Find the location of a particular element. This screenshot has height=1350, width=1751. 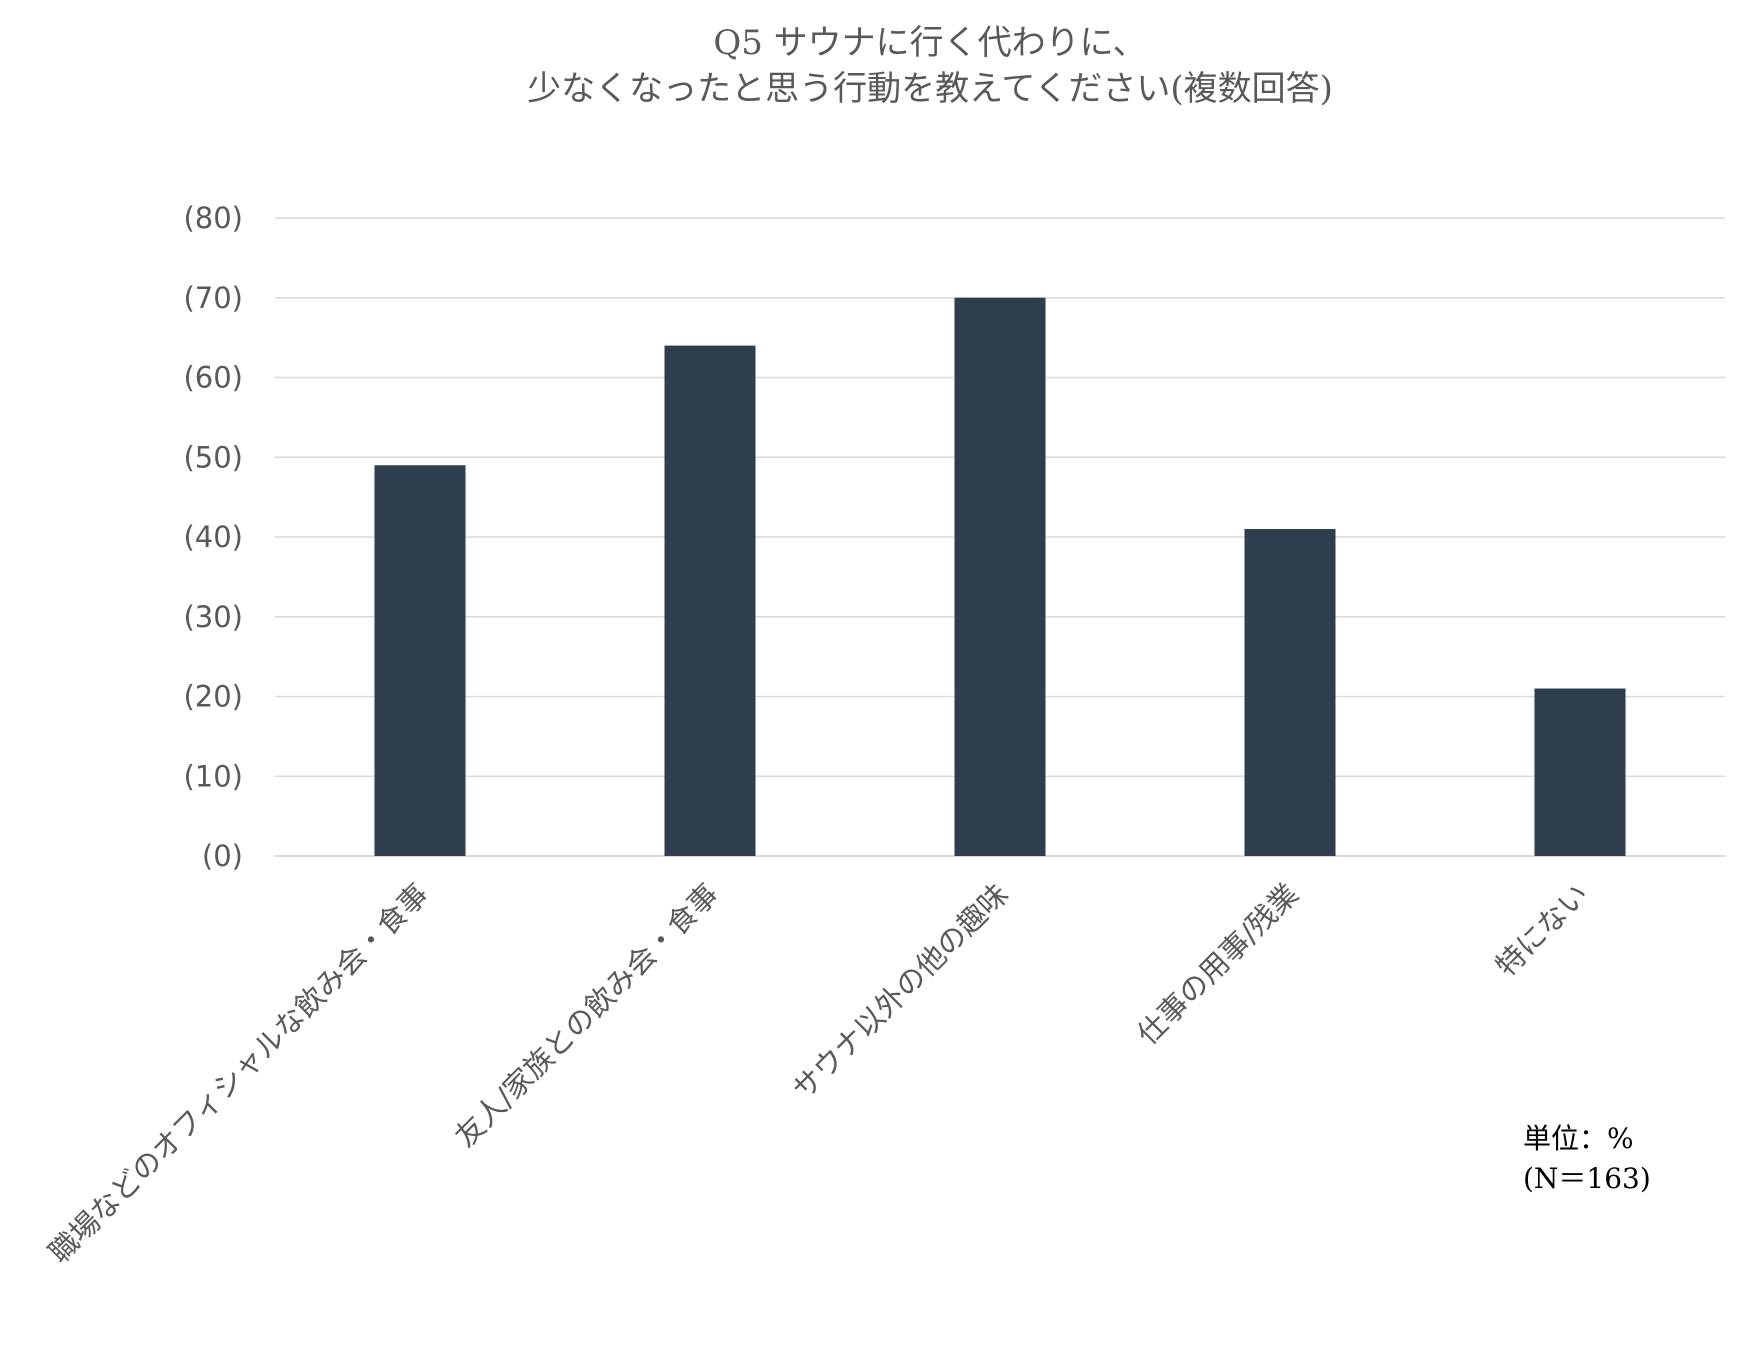

unit-note-line-1: 単位：% is located at coordinates (1578, 1138).